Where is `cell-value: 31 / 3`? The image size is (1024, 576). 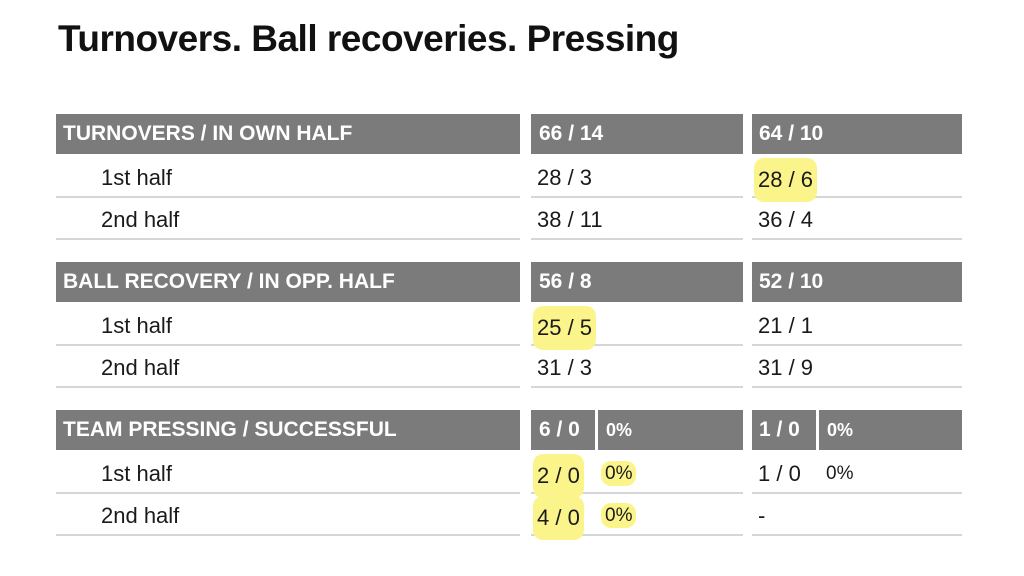
cell-value: 31 / 3 is located at coordinates (565, 367).